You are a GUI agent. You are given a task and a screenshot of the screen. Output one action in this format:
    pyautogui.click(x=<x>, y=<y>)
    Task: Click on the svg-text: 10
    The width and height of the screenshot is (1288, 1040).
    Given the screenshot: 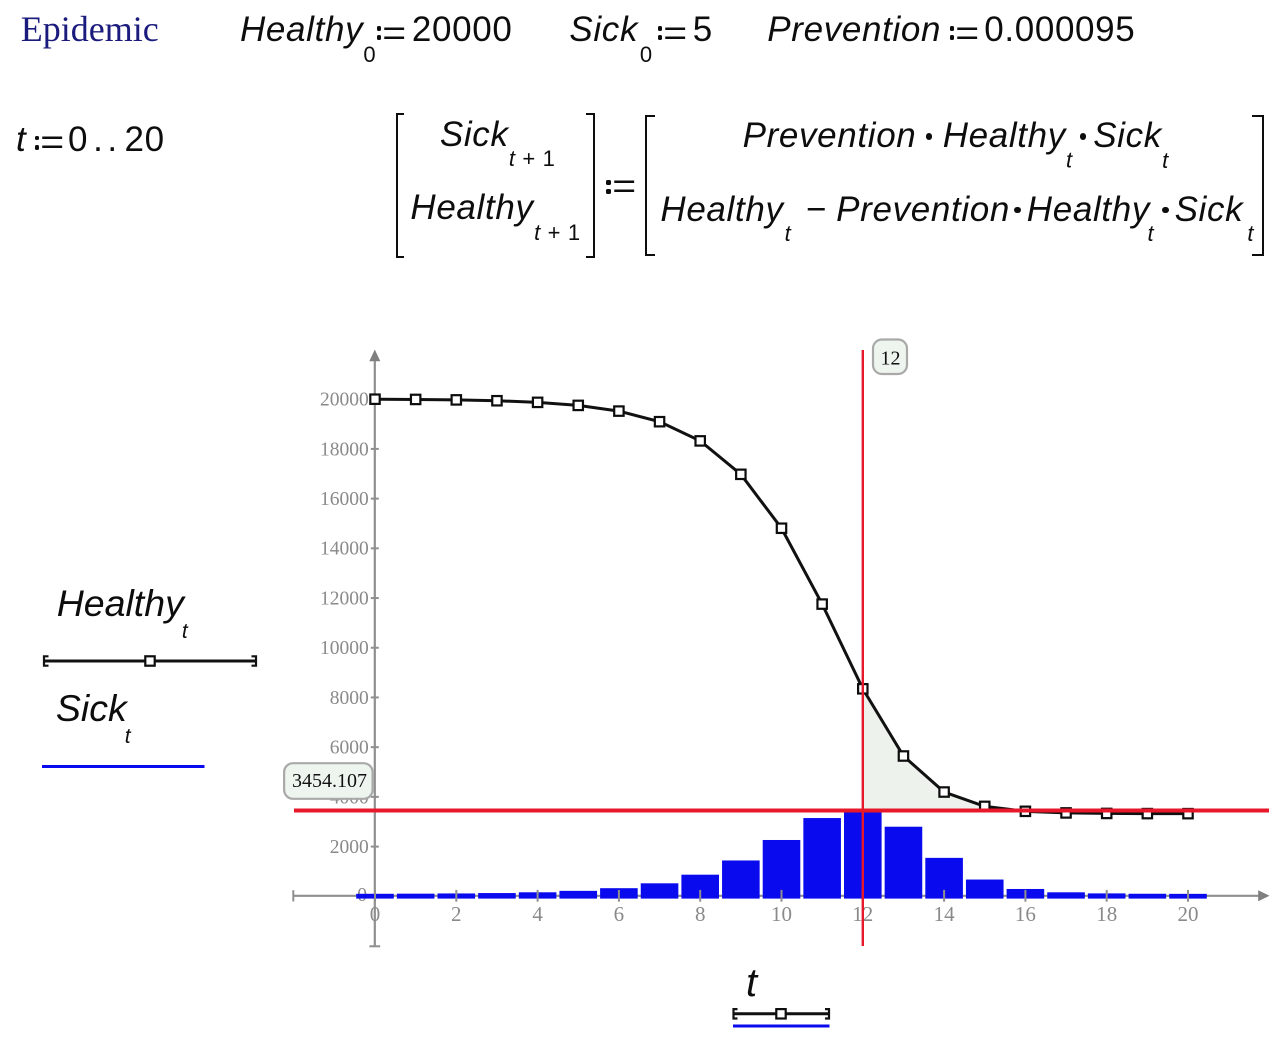 What is the action you would take?
    pyautogui.click(x=781, y=914)
    